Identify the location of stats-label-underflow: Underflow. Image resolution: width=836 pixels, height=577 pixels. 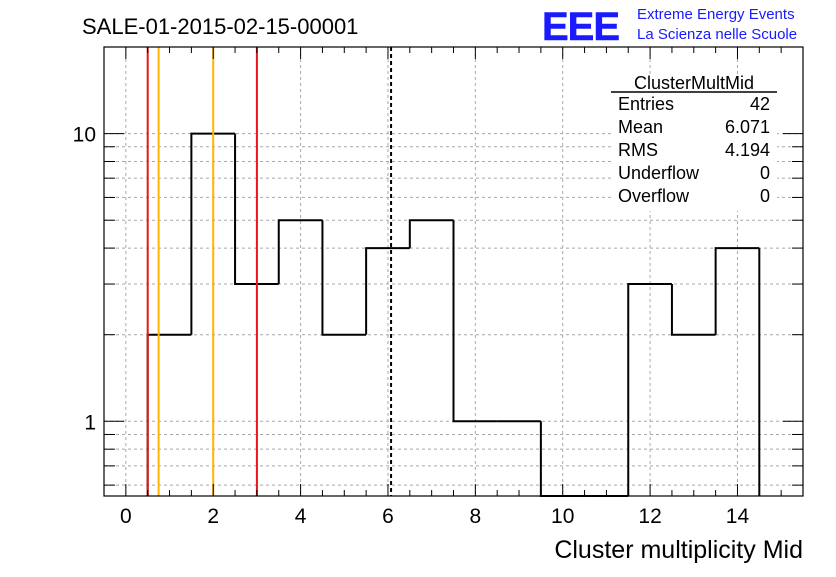
(659, 173).